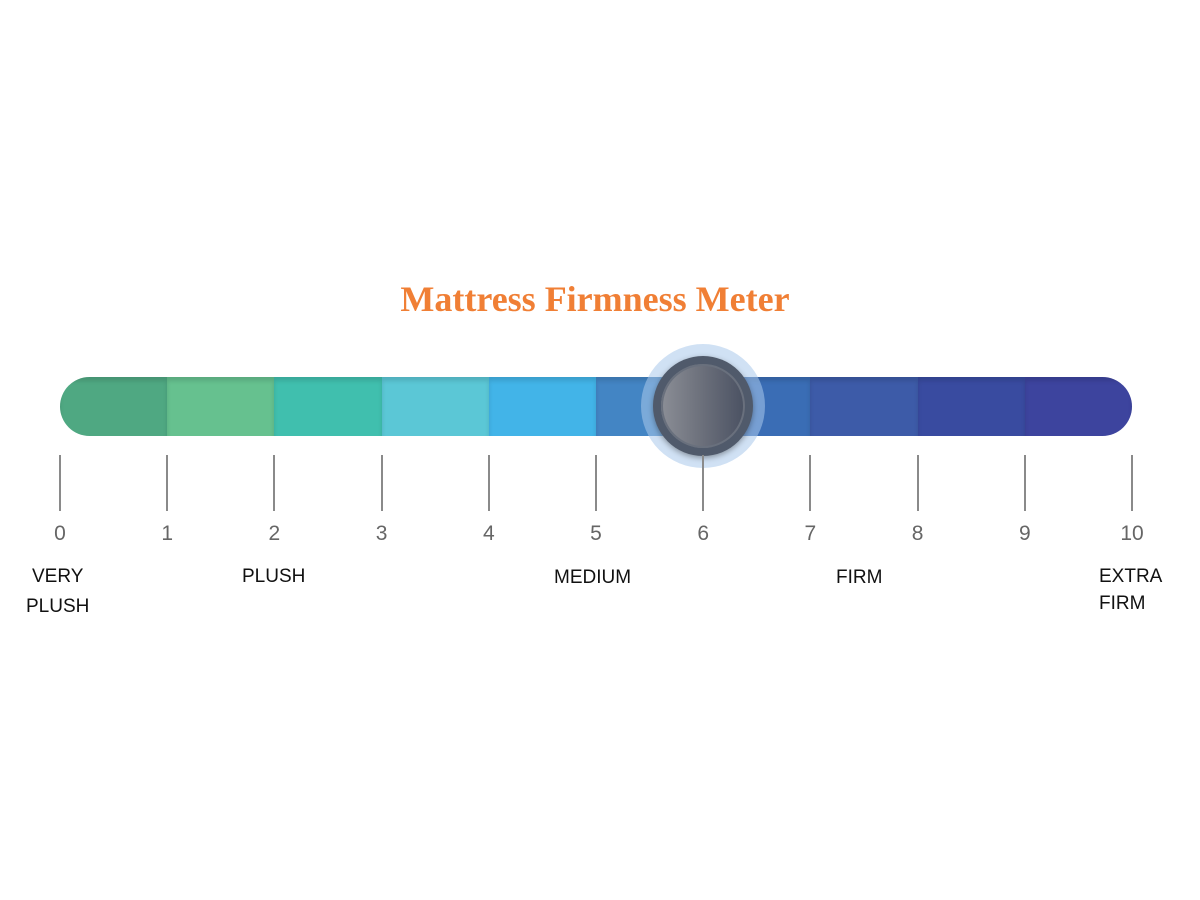 The width and height of the screenshot is (1200, 900). I want to click on firmness-indicator-knob, so click(703, 406).